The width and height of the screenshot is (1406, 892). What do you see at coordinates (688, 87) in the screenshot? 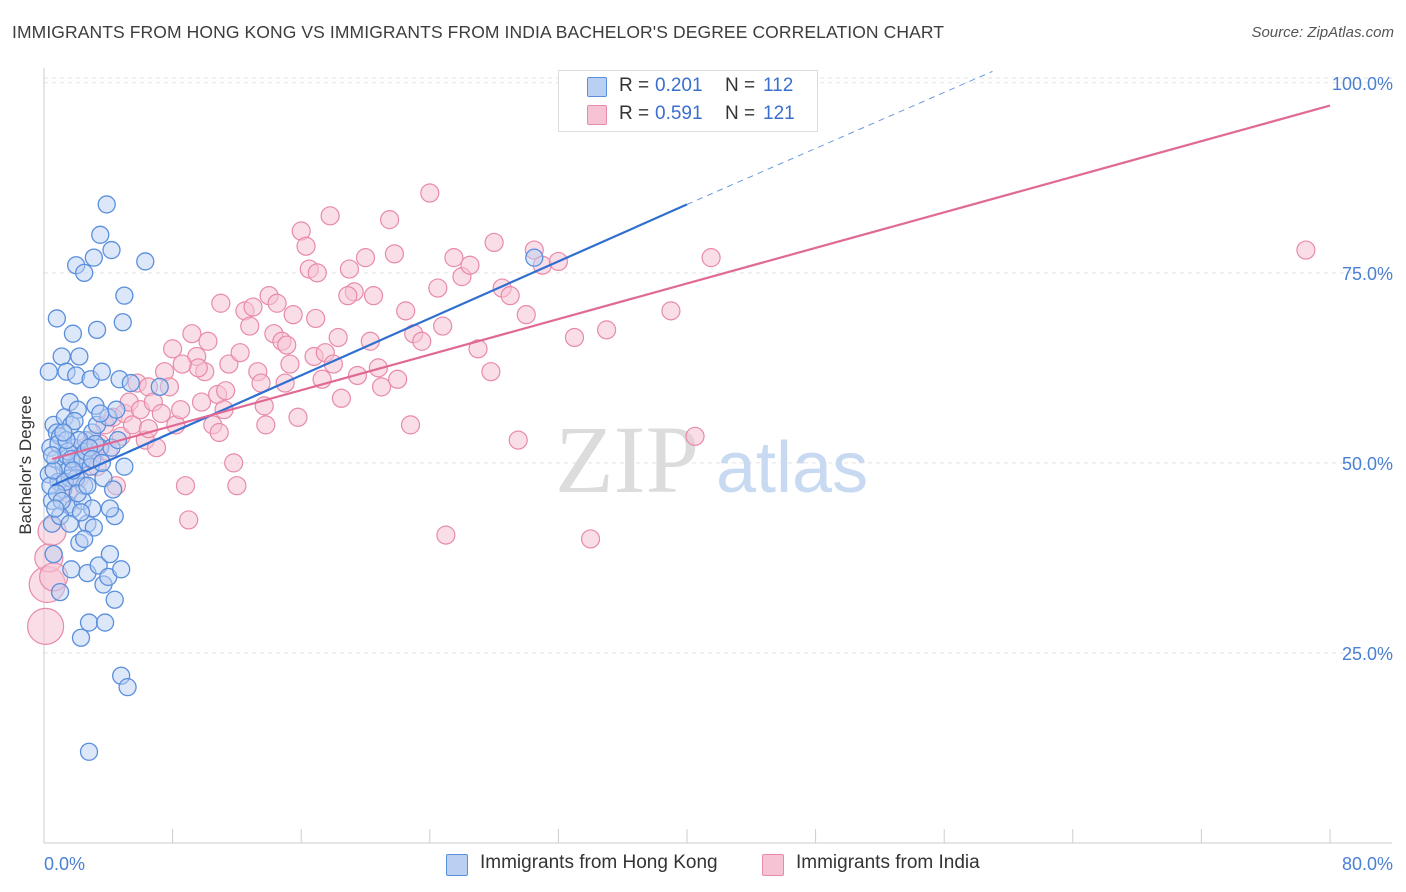
I see `legend-row-hong-kong: R = 0.201 N = 112` at bounding box center [688, 87].